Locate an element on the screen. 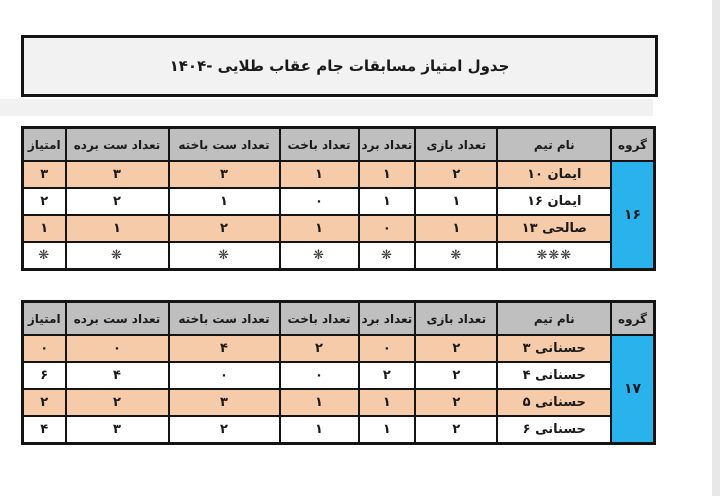 The height and width of the screenshot is (496, 720). table-row: ایمان ۱۶ ۱ ۱ ۰ ۱ ۲ ۲ is located at coordinates (338, 201).